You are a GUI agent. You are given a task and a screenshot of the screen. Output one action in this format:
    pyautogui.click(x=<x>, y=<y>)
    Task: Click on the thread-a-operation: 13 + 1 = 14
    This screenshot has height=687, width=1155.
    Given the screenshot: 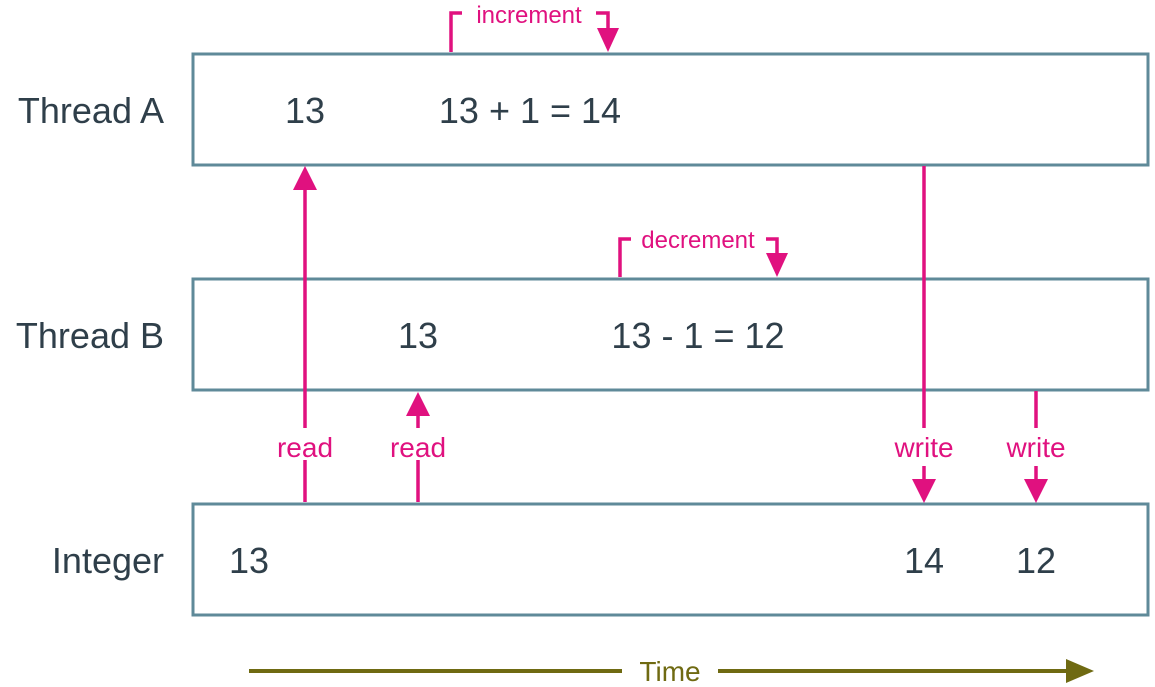 What is the action you would take?
    pyautogui.click(x=530, y=110)
    